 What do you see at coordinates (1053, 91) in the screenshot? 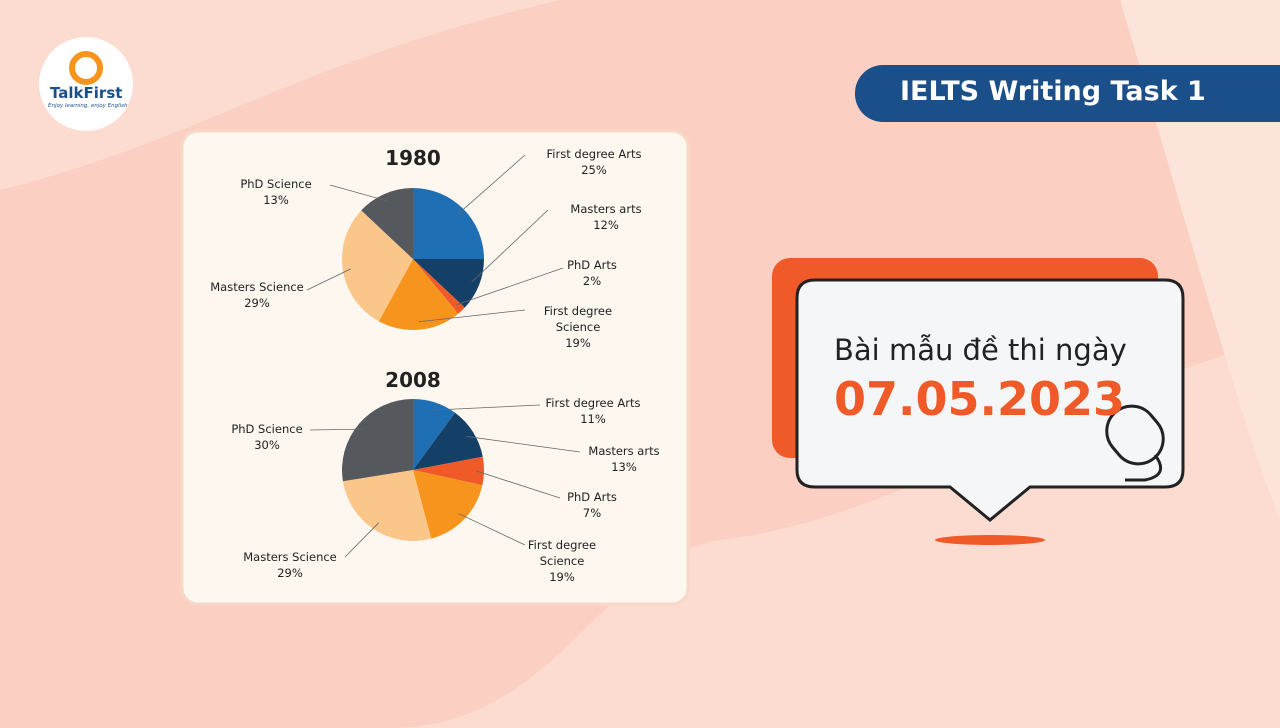
I see `banner-text: IELTS Writing Task 1` at bounding box center [1053, 91].